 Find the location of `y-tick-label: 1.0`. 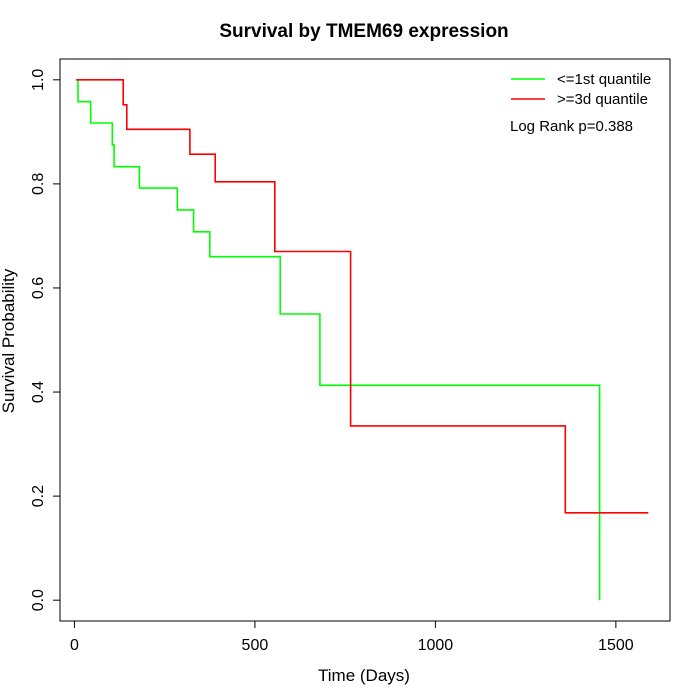

y-tick-label: 1.0 is located at coordinates (38, 80).